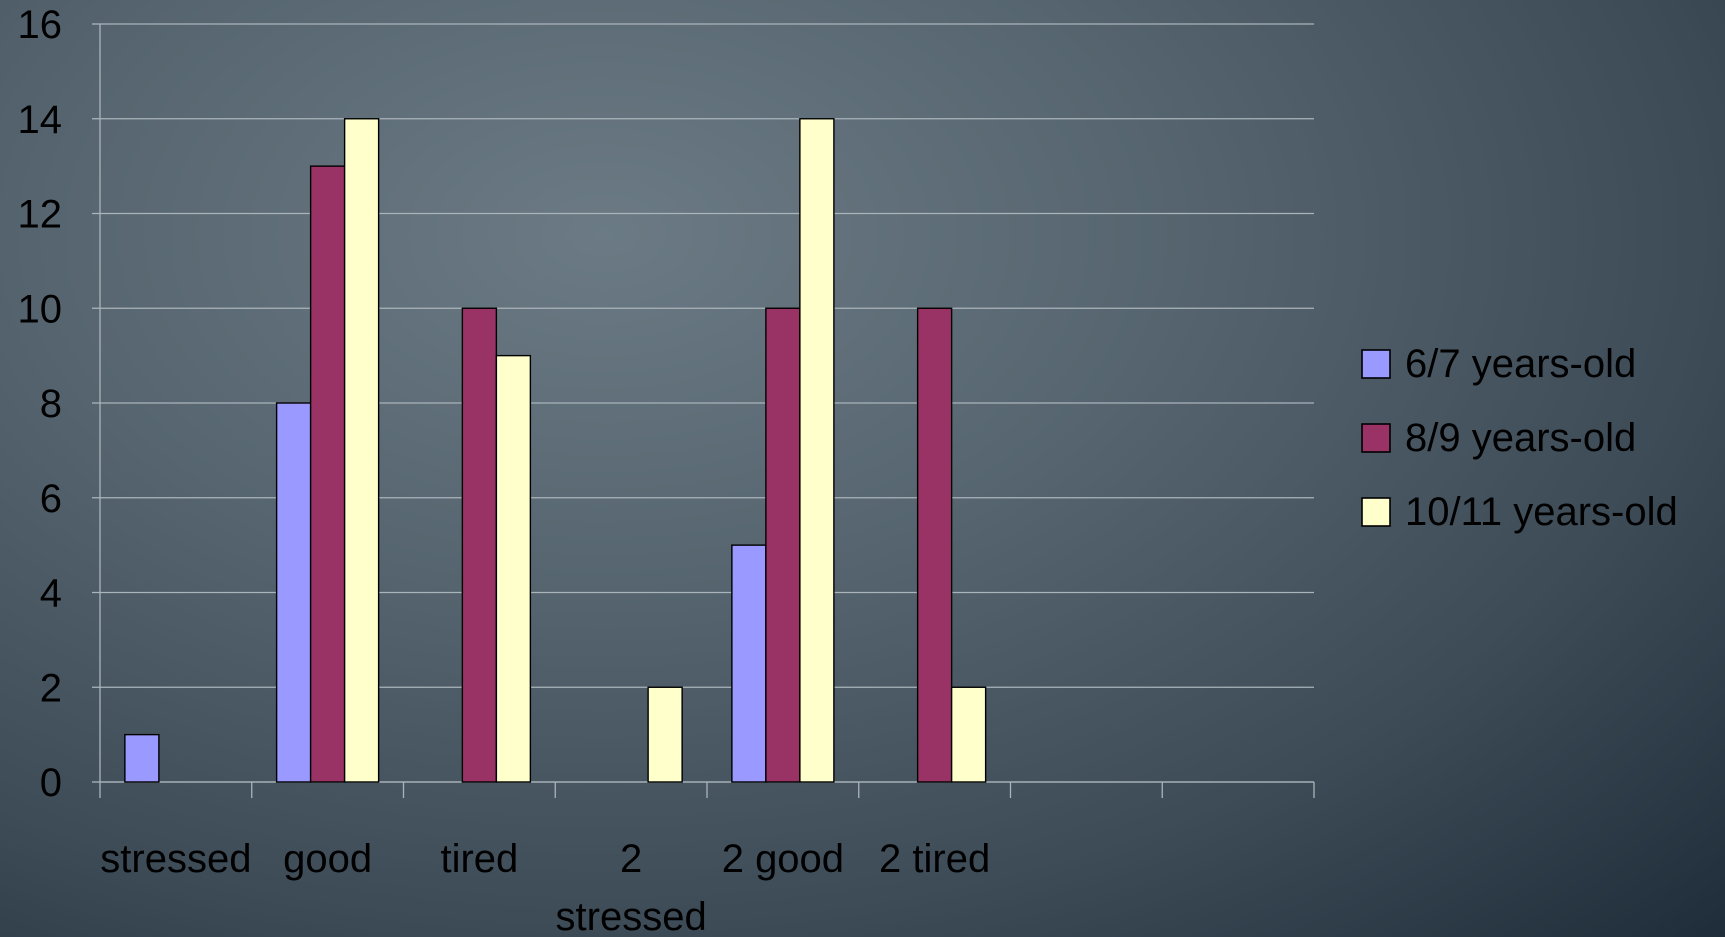  I want to click on x-category-label: 2 good, so click(783, 859).